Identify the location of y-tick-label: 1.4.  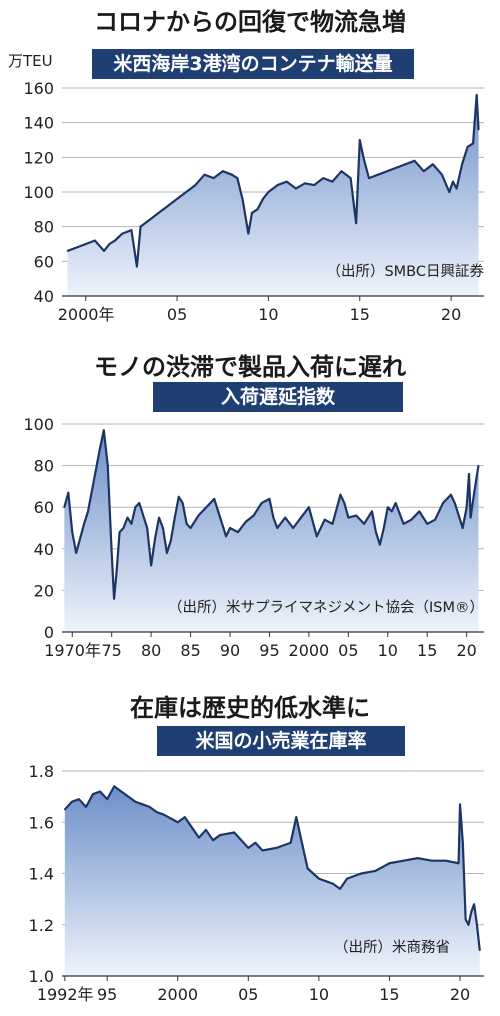
(41, 874).